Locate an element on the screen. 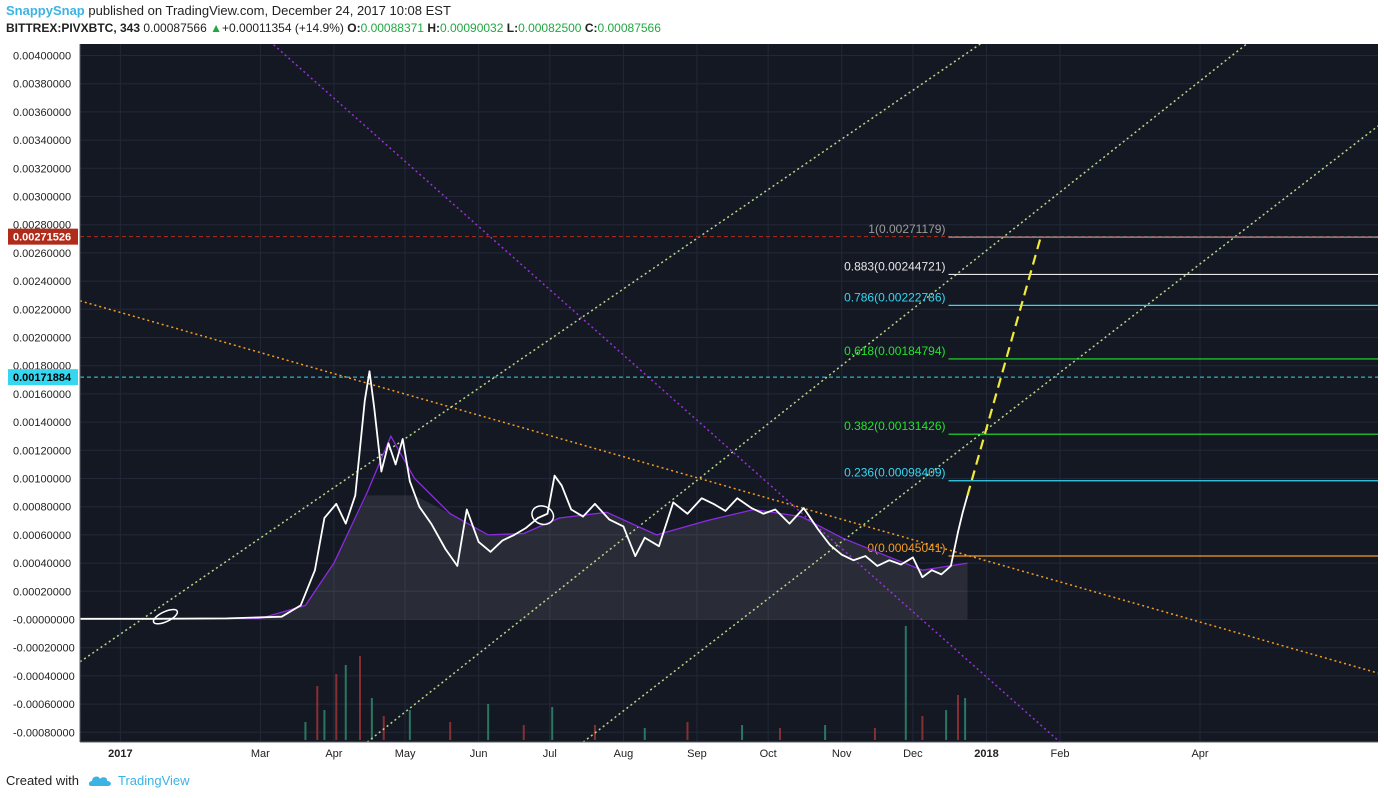 The width and height of the screenshot is (1384, 798). close-label: C: is located at coordinates (591, 28).